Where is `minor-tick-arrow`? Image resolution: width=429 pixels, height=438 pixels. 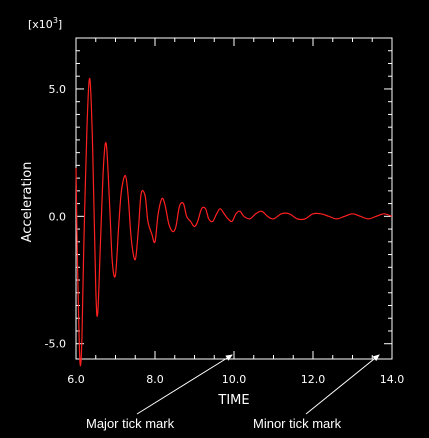 minor-tick-arrow is located at coordinates (342, 384).